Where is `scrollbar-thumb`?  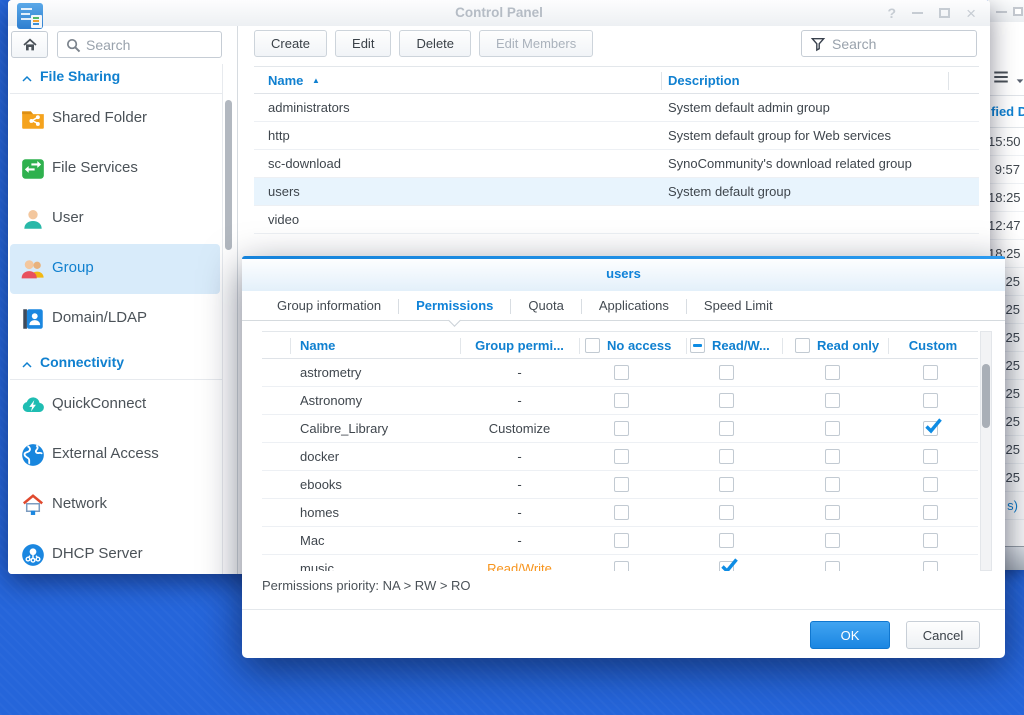
scrollbar-thumb is located at coordinates (986, 396).